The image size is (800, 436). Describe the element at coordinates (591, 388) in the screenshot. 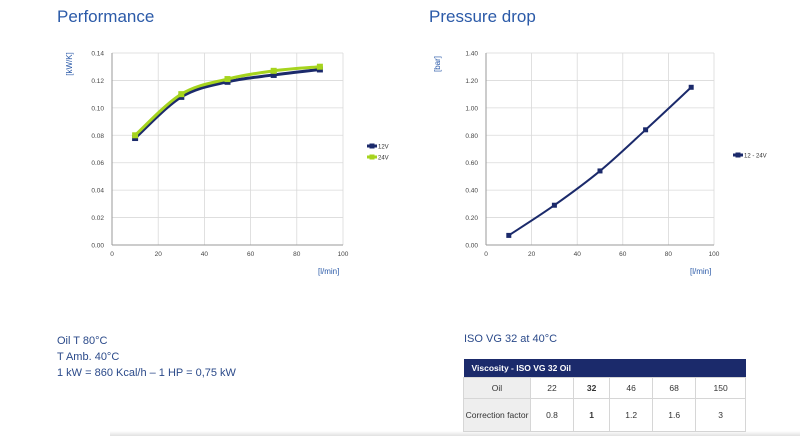

I see `oil-cell: 32` at that location.